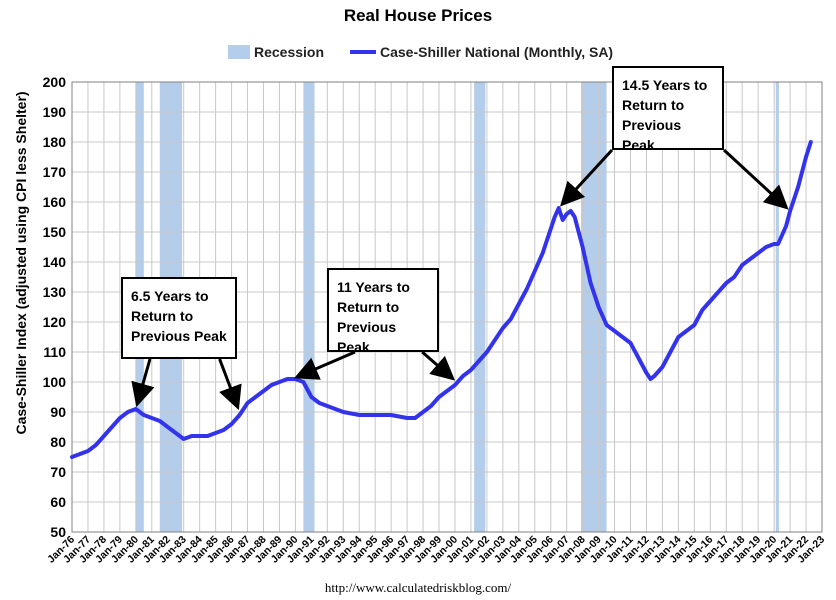  What do you see at coordinates (55, 232) in the screenshot?
I see `y-tick-label: 150` at bounding box center [55, 232].